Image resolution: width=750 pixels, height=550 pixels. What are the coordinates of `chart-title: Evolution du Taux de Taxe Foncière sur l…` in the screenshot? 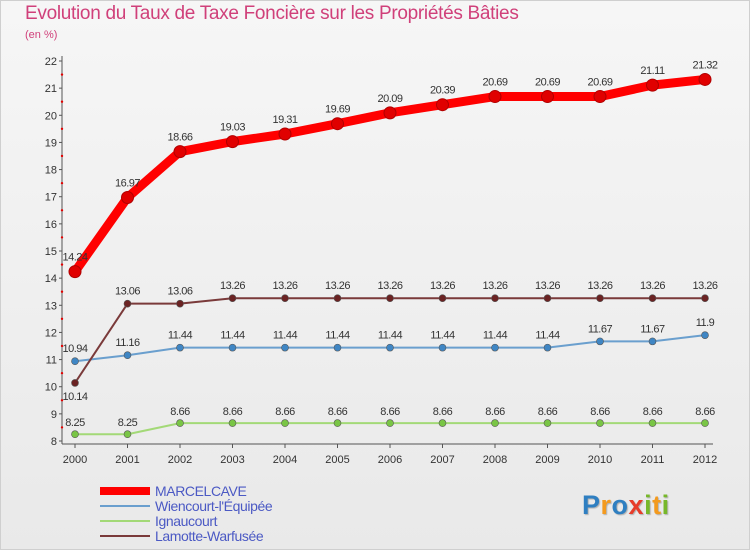 It's located at (272, 13).